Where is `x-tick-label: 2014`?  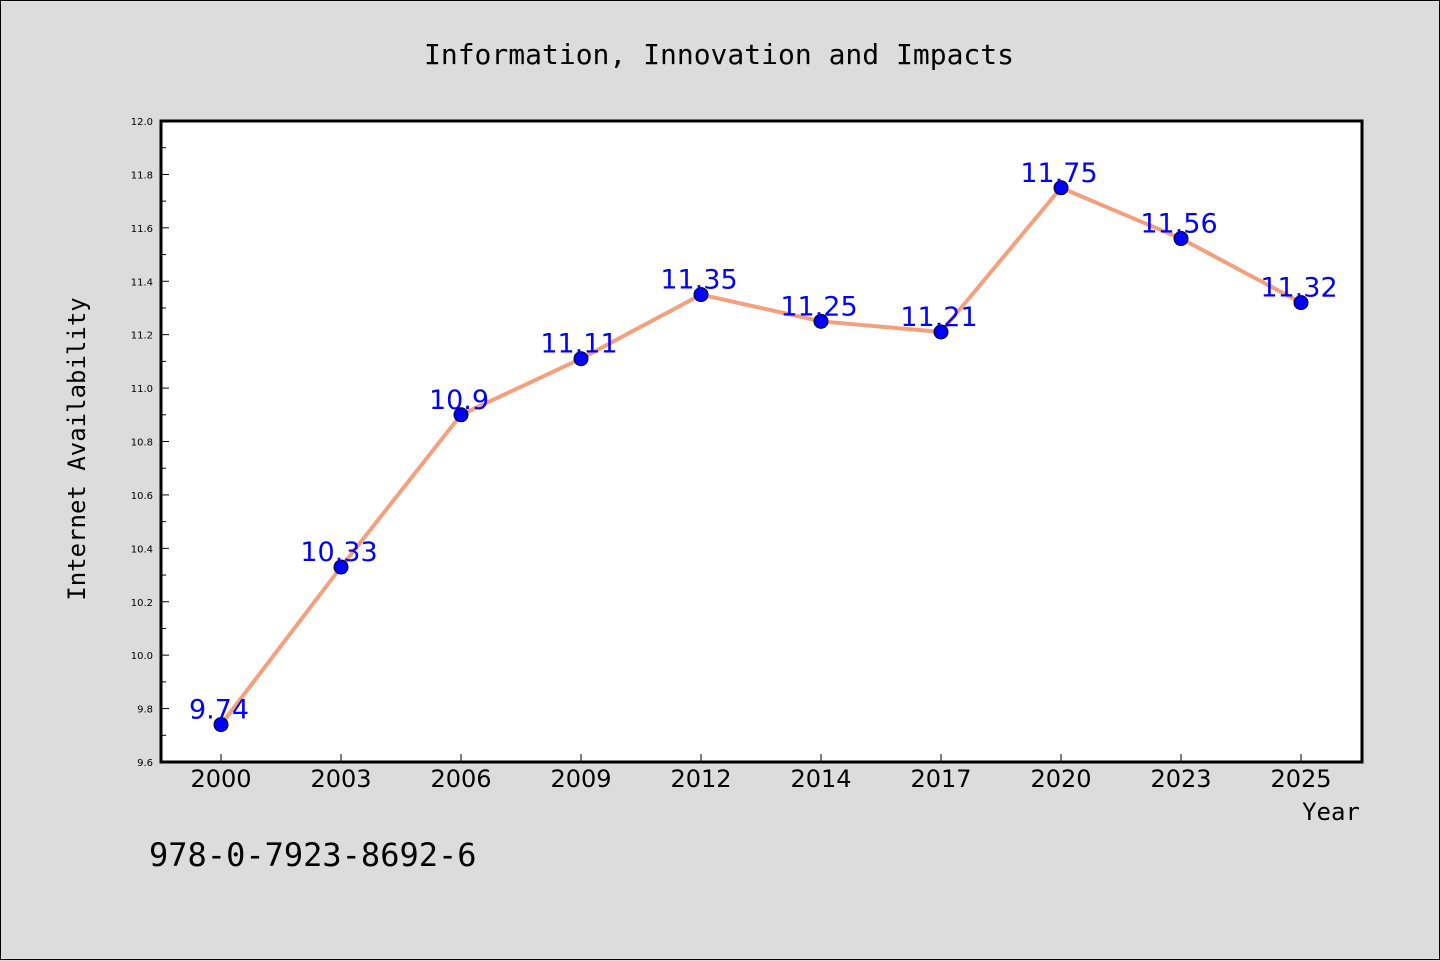
x-tick-label: 2014 is located at coordinates (820, 779).